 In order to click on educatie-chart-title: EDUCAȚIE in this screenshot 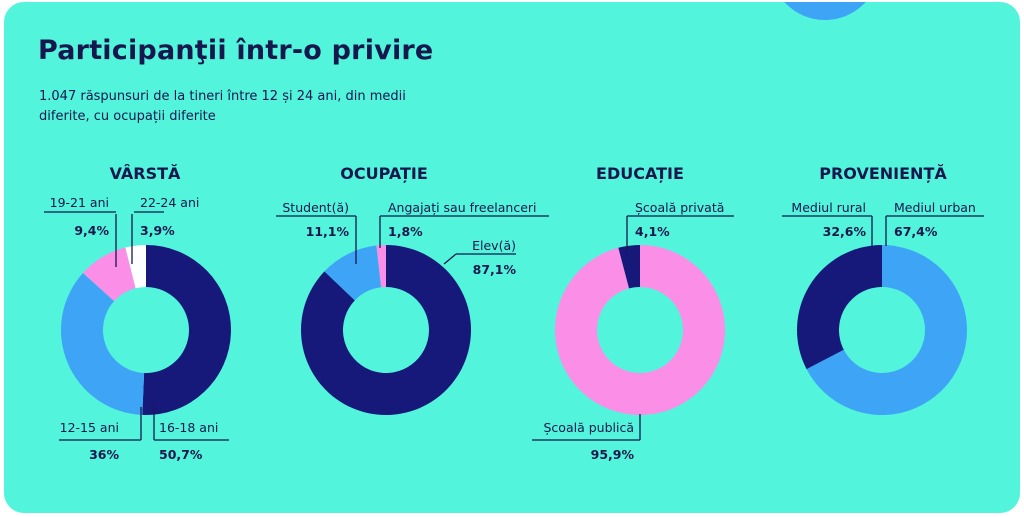, I will do `click(640, 173)`.